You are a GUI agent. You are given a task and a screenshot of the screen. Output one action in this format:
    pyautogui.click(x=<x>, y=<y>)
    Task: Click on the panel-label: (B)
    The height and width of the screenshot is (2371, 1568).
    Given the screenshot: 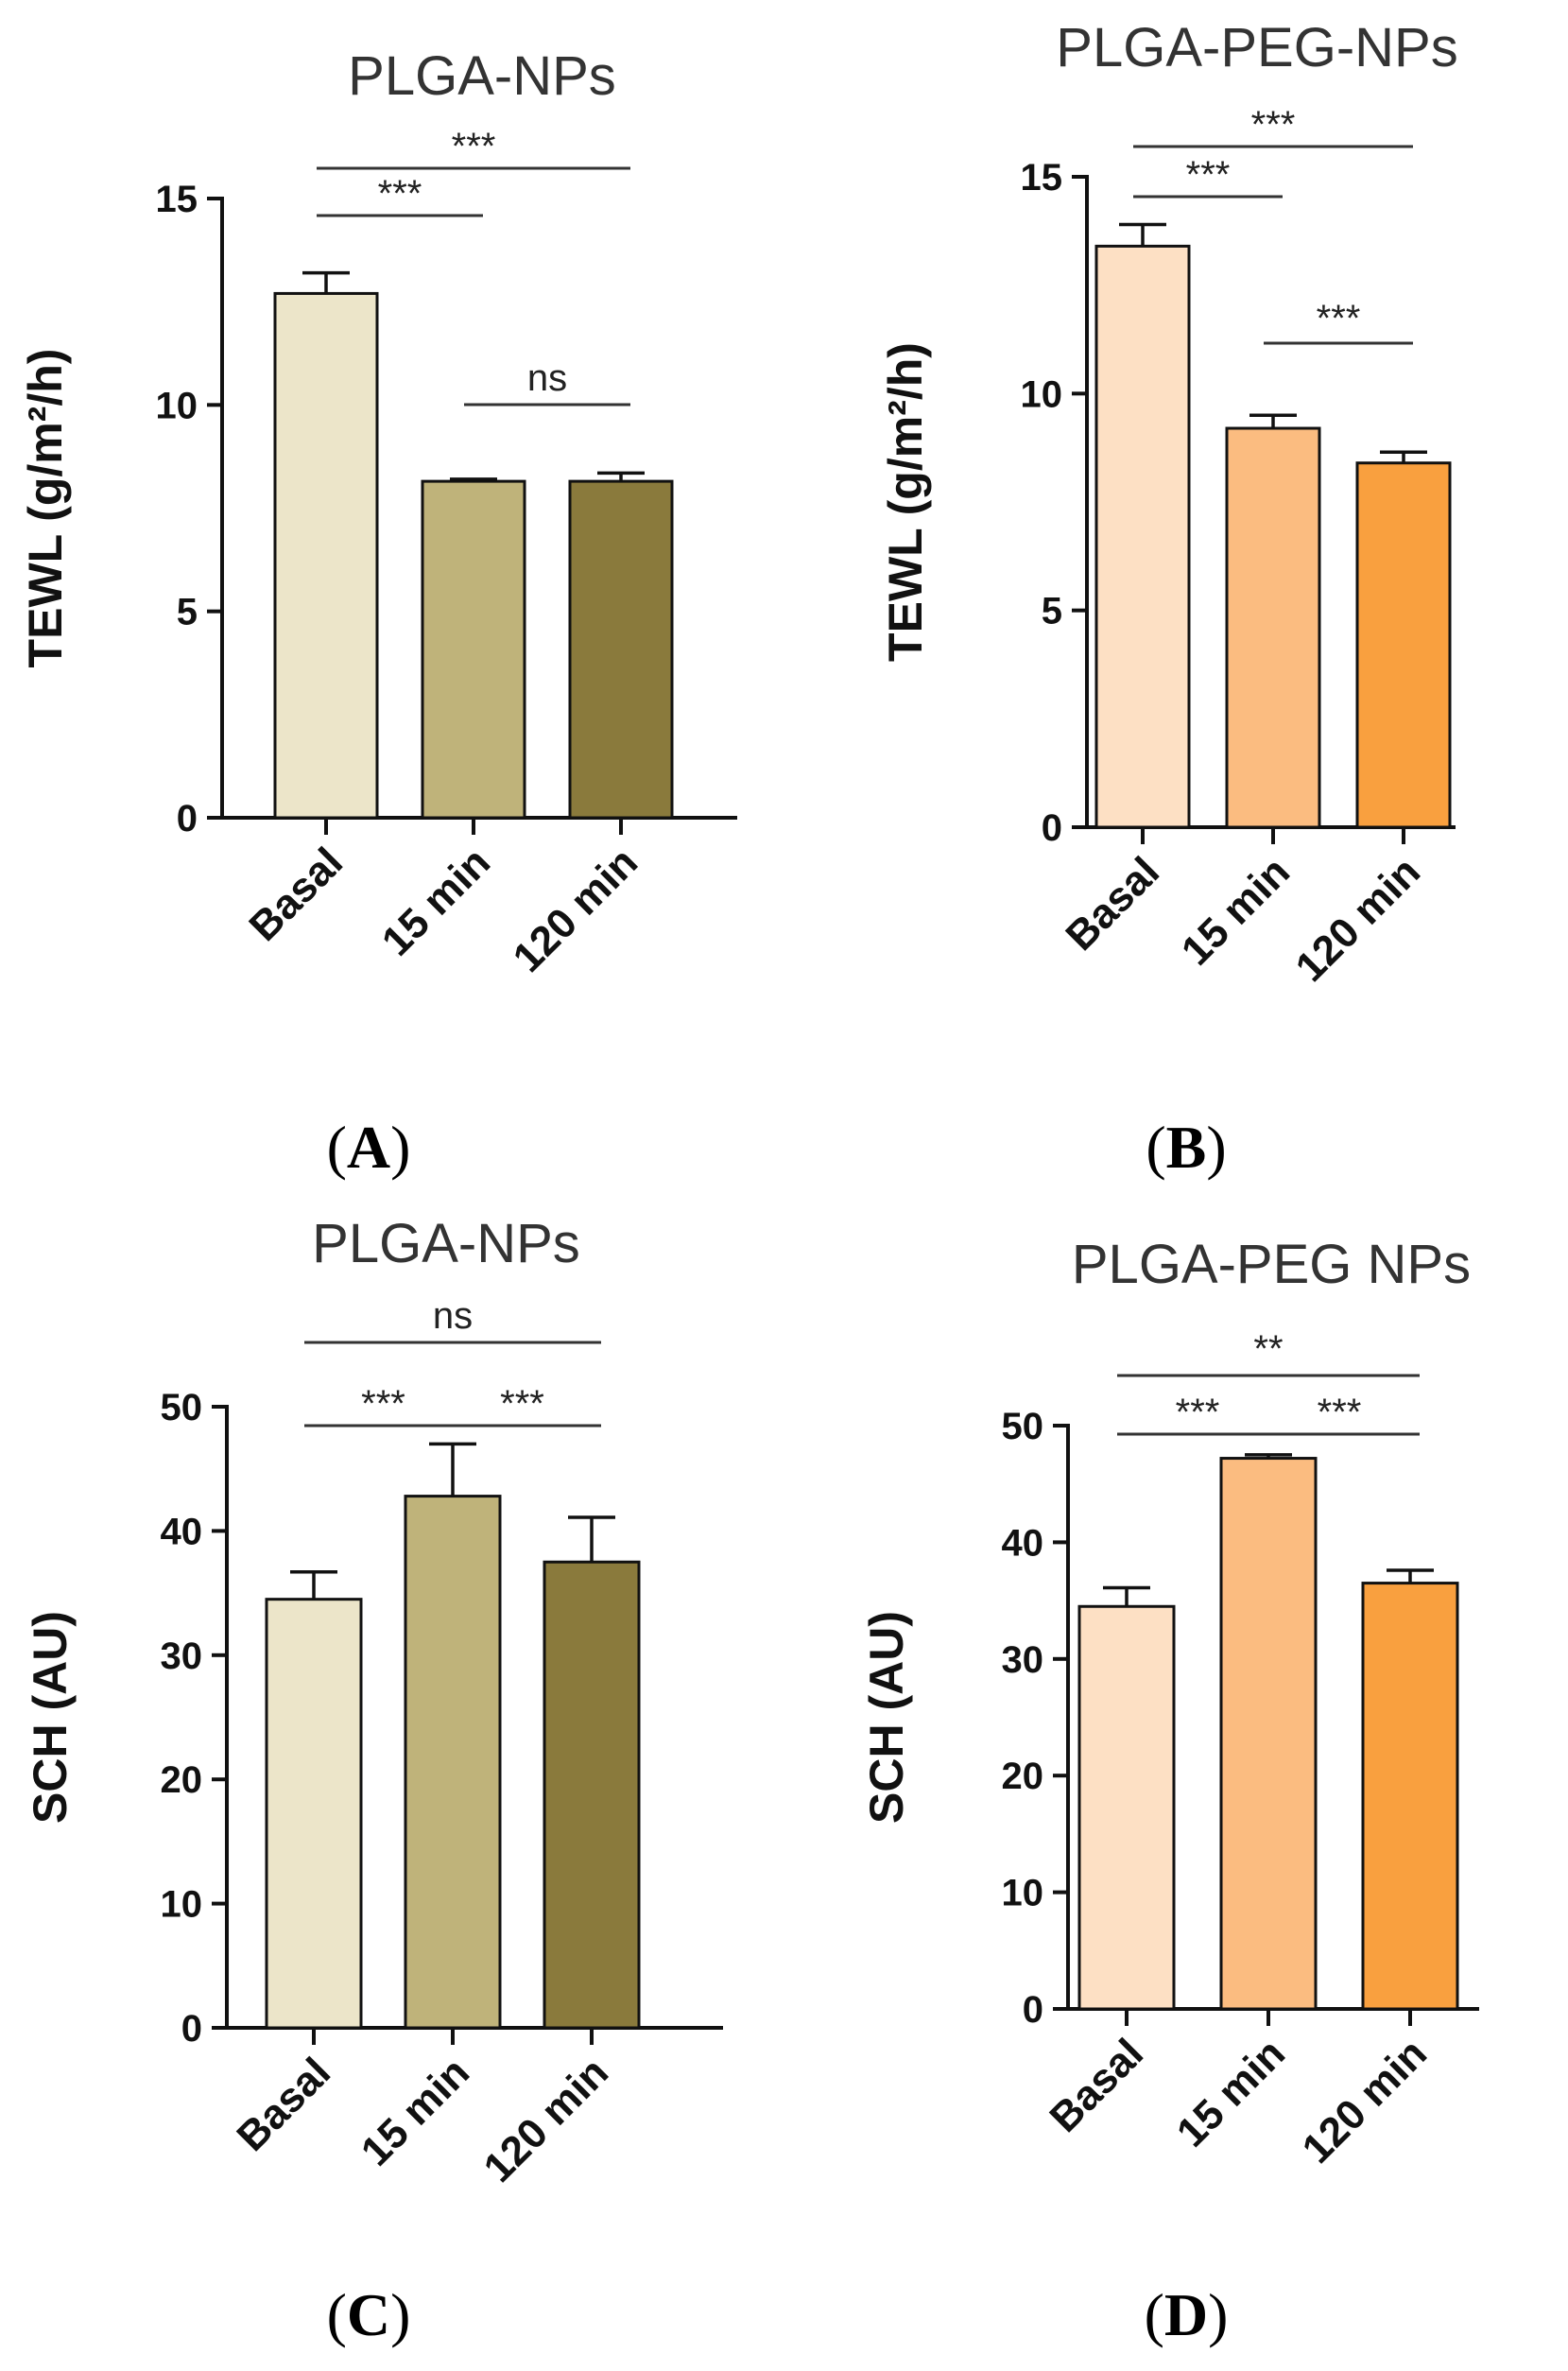 What is the action you would take?
    pyautogui.click(x=1186, y=1147)
    